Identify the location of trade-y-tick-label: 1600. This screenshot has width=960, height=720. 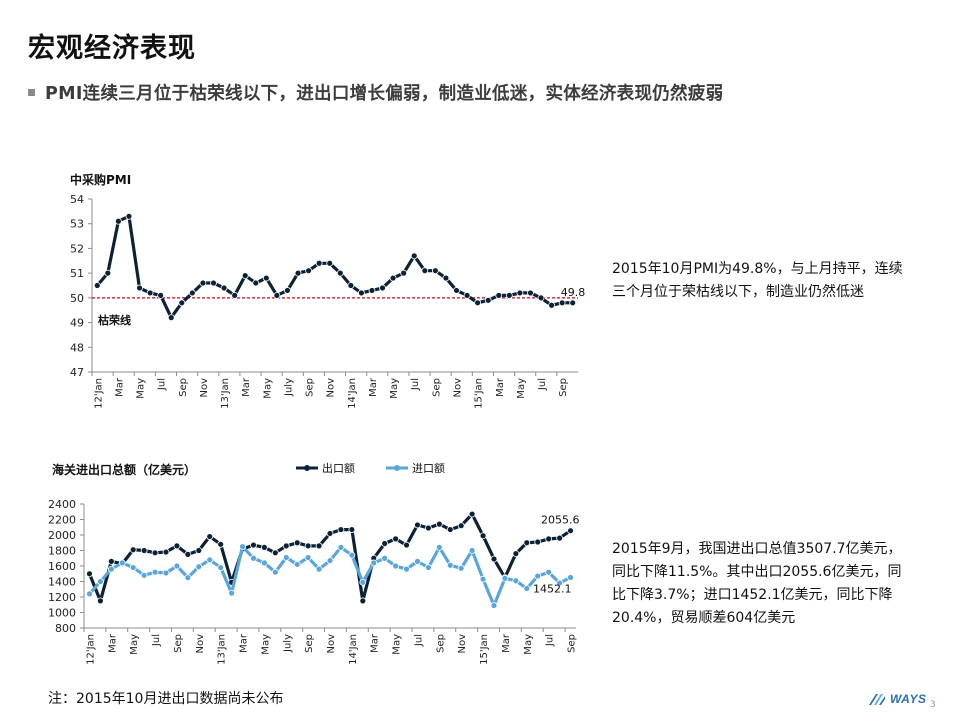
(62, 566).